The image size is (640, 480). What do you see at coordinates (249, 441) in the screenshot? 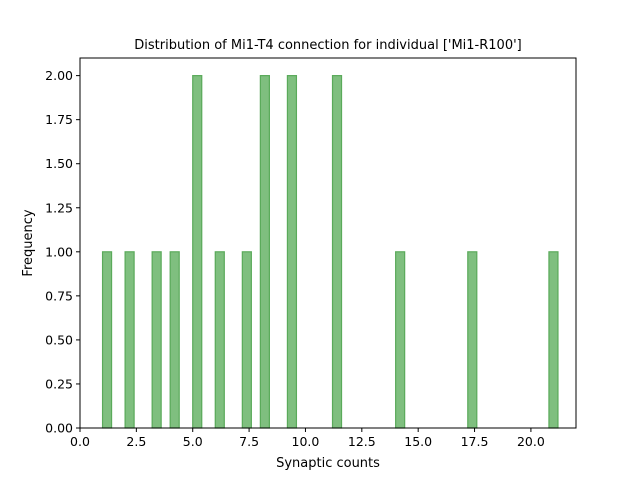
I see `x-tick-label-3: 7.5` at bounding box center [249, 441].